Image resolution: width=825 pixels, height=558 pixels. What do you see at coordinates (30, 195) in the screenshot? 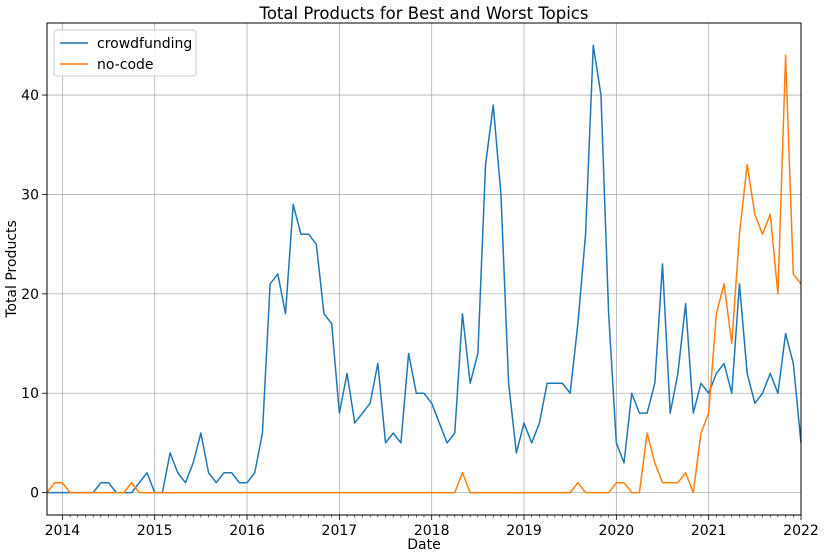
I see `y-tick-label: 30` at bounding box center [30, 195].